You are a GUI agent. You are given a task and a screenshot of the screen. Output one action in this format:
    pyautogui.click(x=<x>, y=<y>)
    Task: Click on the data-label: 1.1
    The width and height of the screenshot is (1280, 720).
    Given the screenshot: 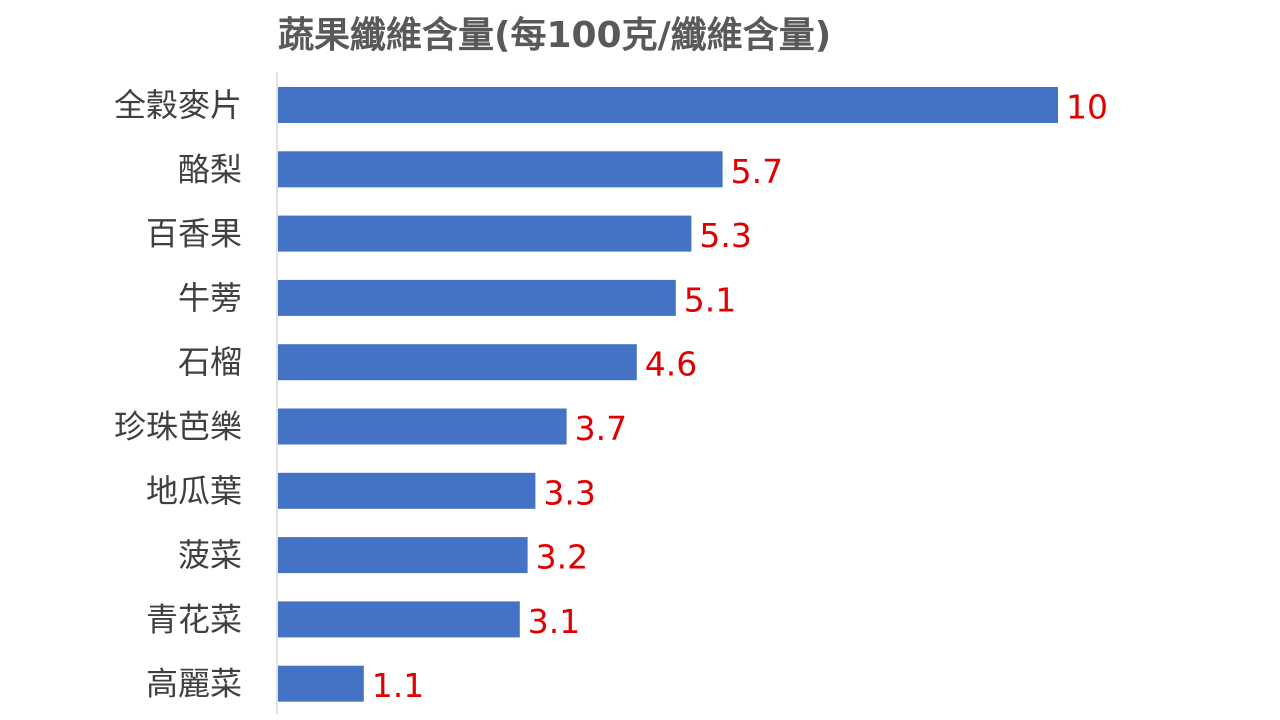 What is the action you would take?
    pyautogui.click(x=398, y=685)
    